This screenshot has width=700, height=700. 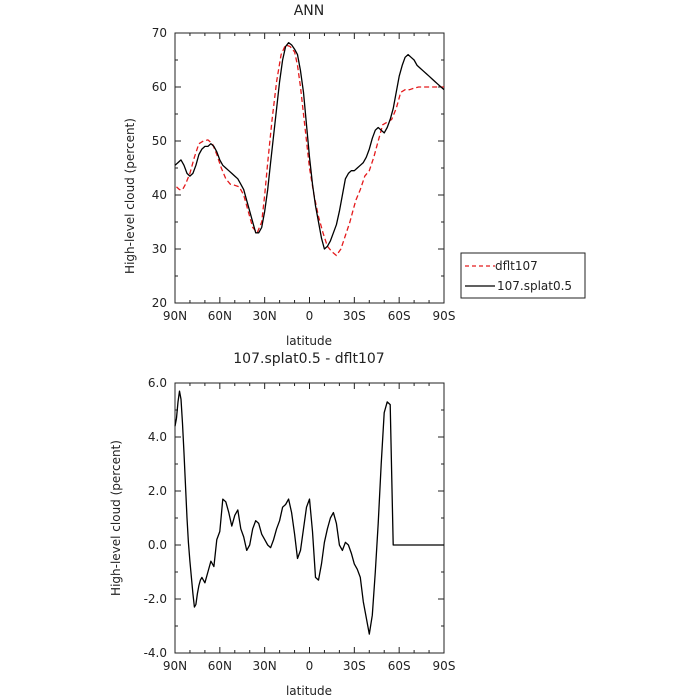 What do you see at coordinates (159, 87) in the screenshot?
I see `y-tick-label: 60` at bounding box center [159, 87].